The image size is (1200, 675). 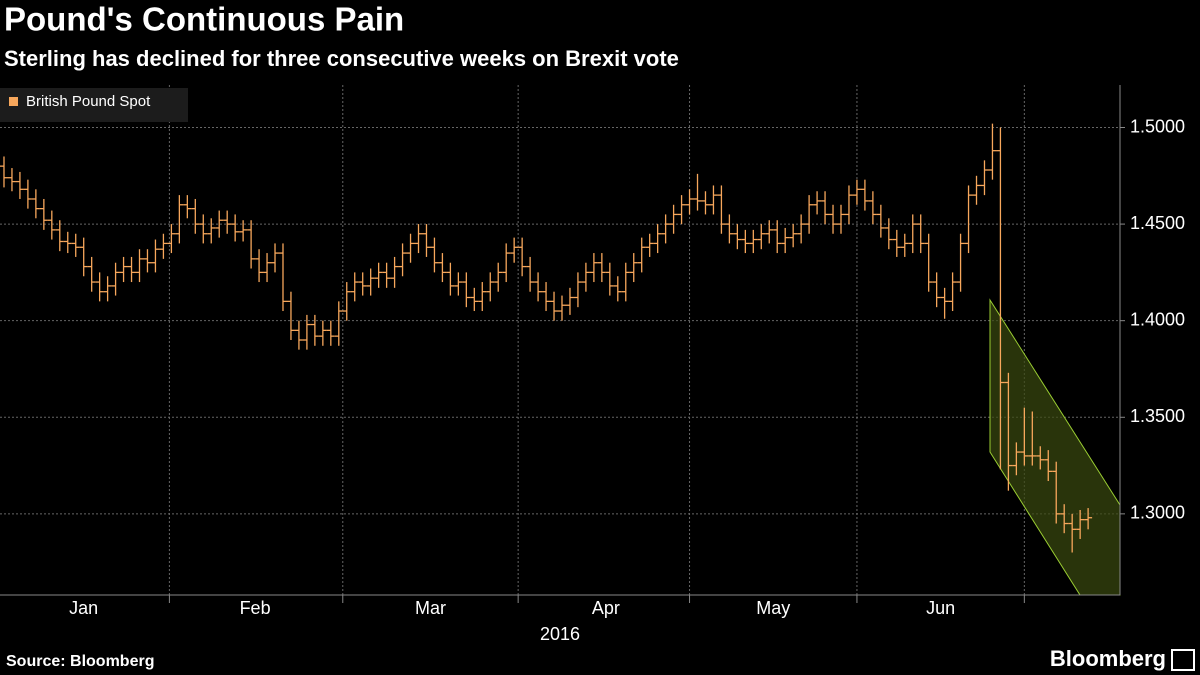 I want to click on x-tick-label: Feb, so click(x=255, y=608).